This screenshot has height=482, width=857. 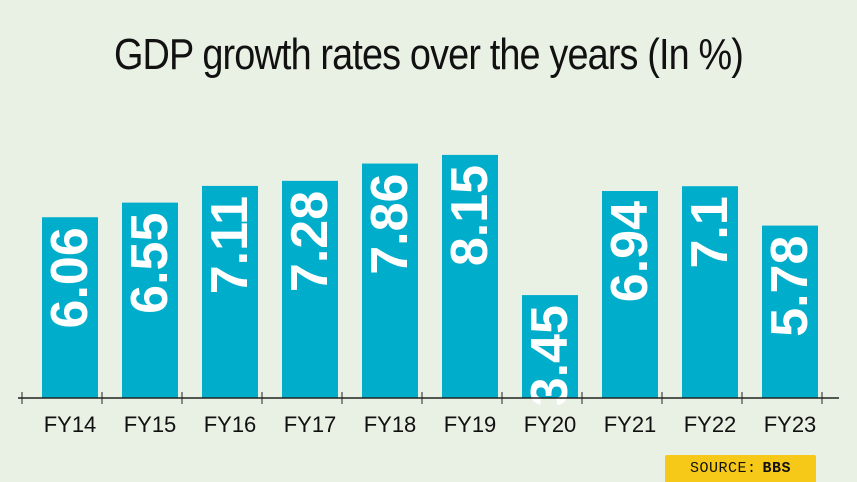 I want to click on bar-fy14, so click(x=70, y=307).